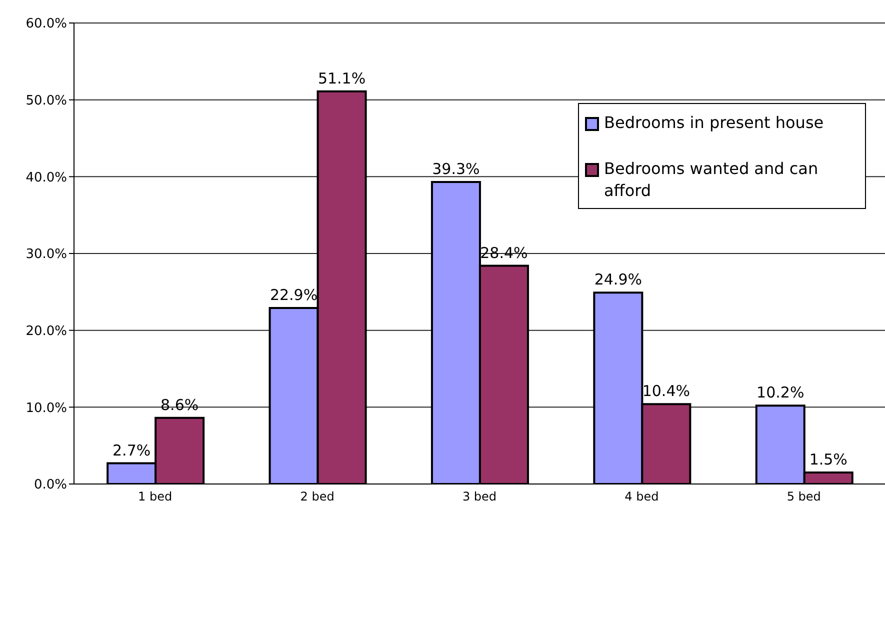 This screenshot has height=619, width=885. I want to click on y-tick-label: 50.0%, so click(46, 100).